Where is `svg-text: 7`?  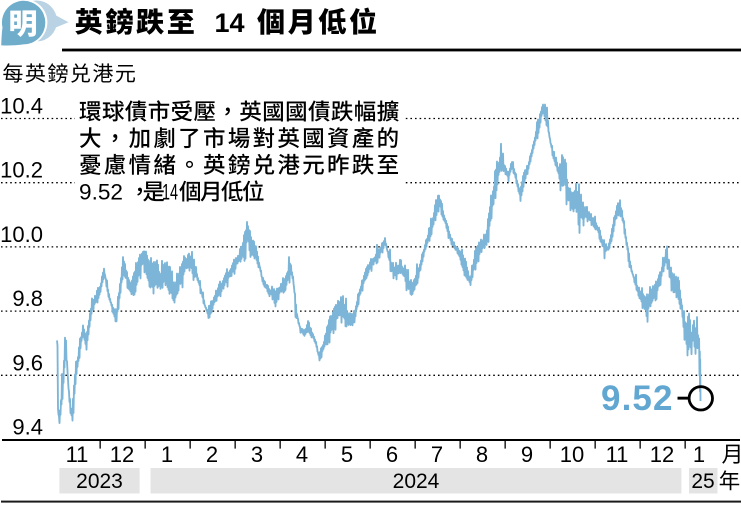
svg-text: 7 is located at coordinates (437, 454).